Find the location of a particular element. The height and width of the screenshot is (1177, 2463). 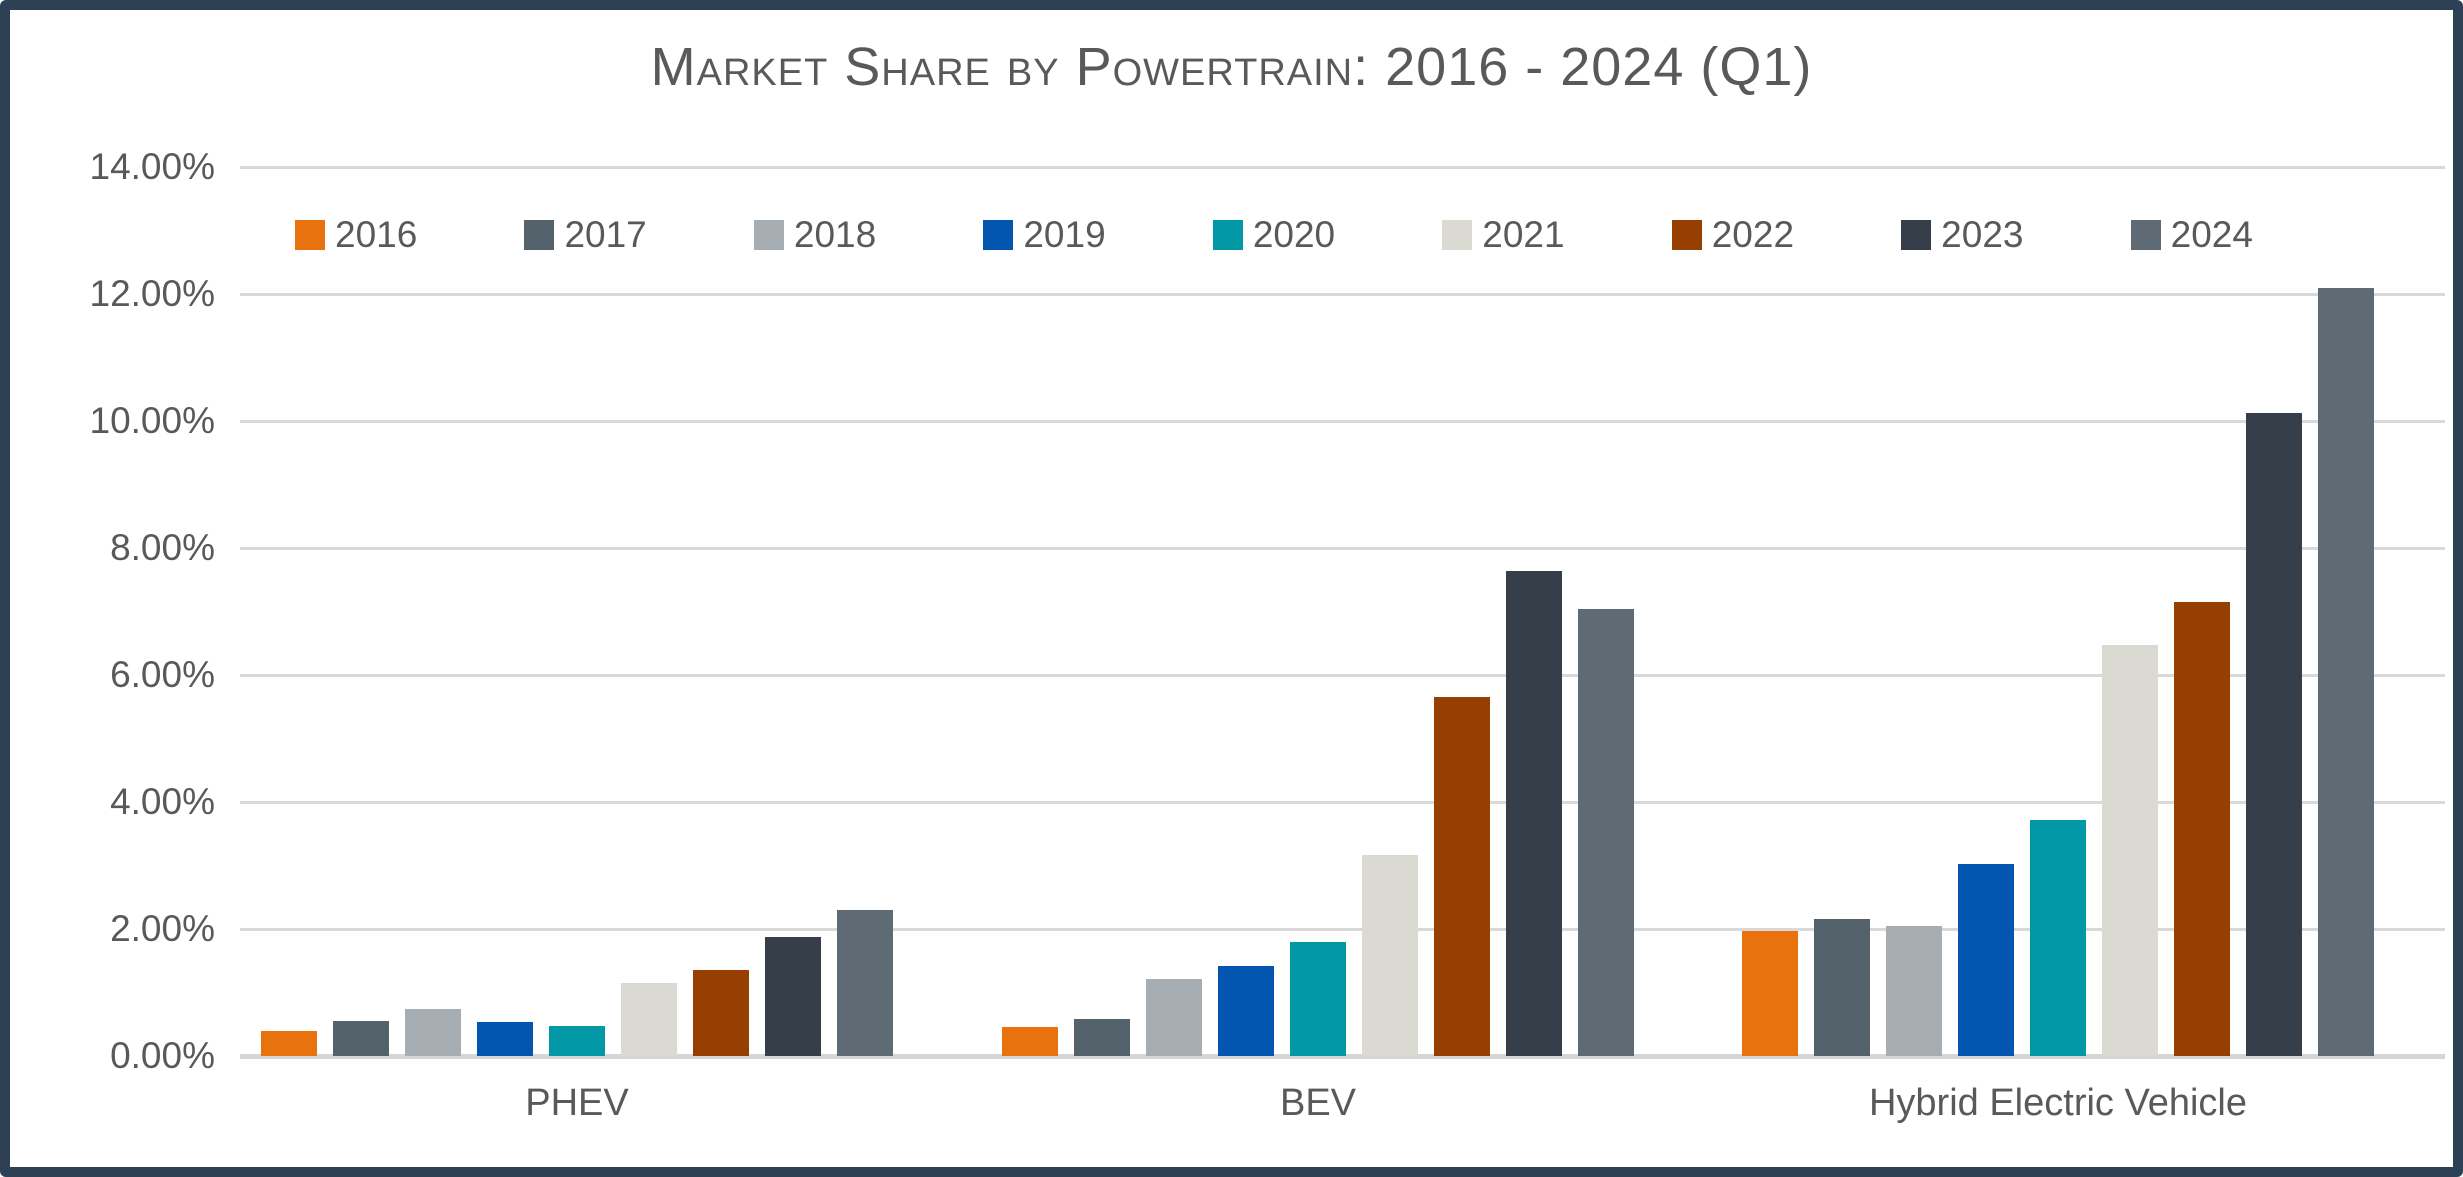

bar-bev-2023 is located at coordinates (1534, 813).